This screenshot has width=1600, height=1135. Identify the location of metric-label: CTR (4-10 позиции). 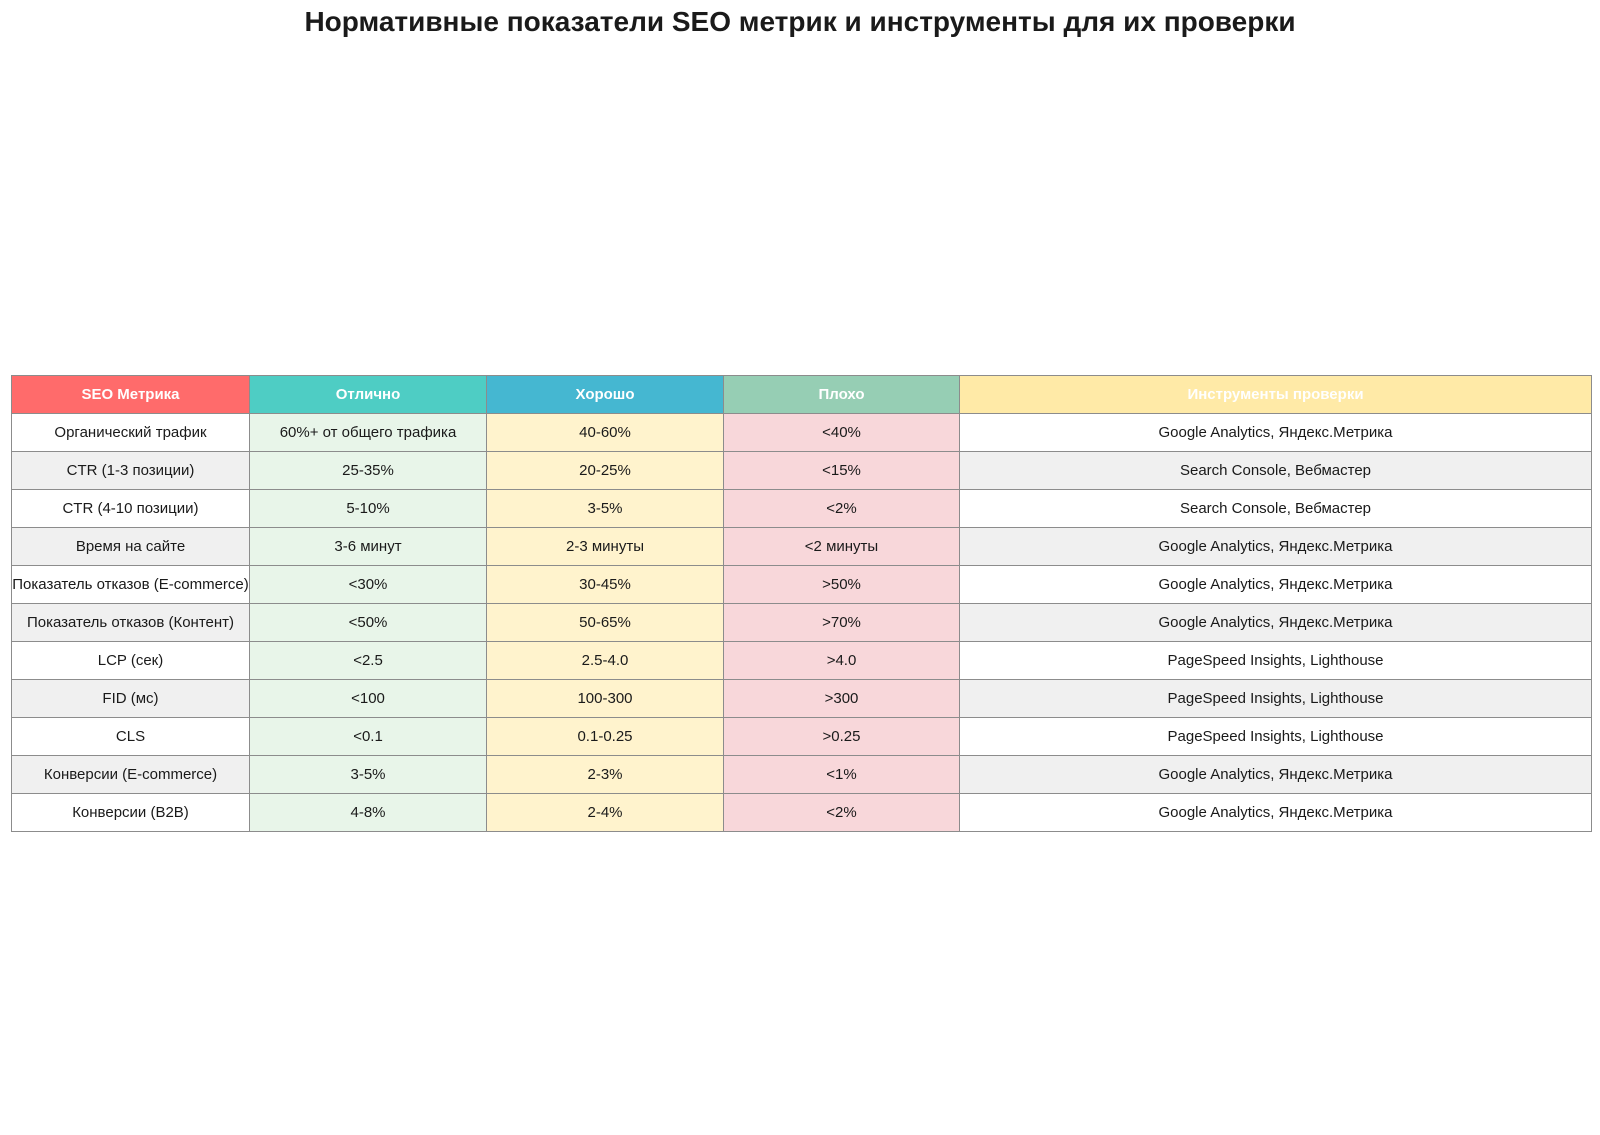
(130, 508).